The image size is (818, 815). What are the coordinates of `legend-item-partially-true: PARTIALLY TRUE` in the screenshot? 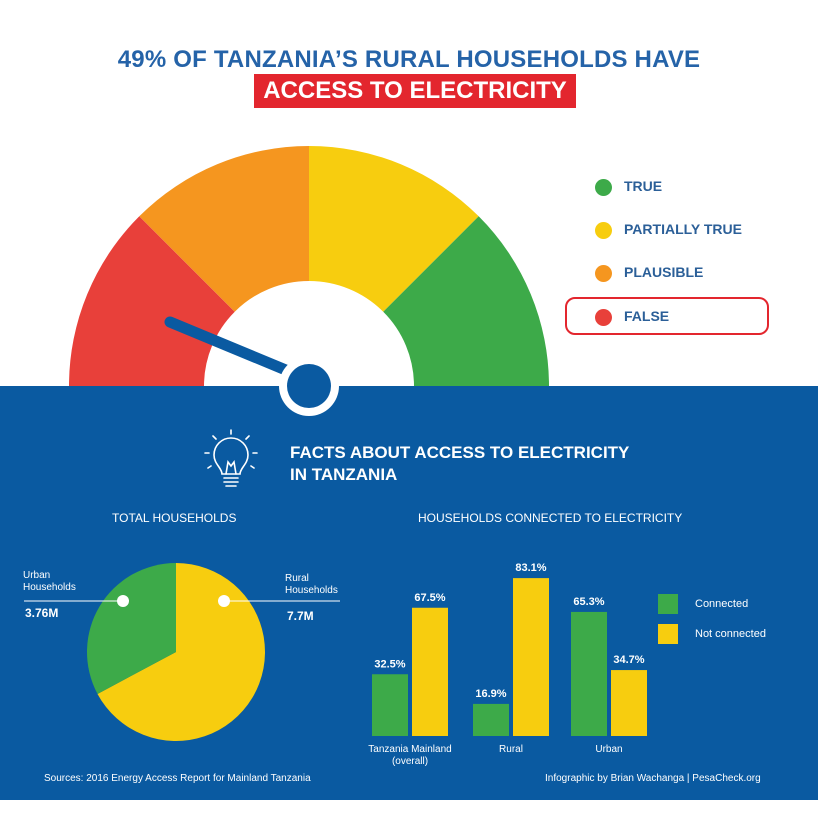 It's located at (668, 230).